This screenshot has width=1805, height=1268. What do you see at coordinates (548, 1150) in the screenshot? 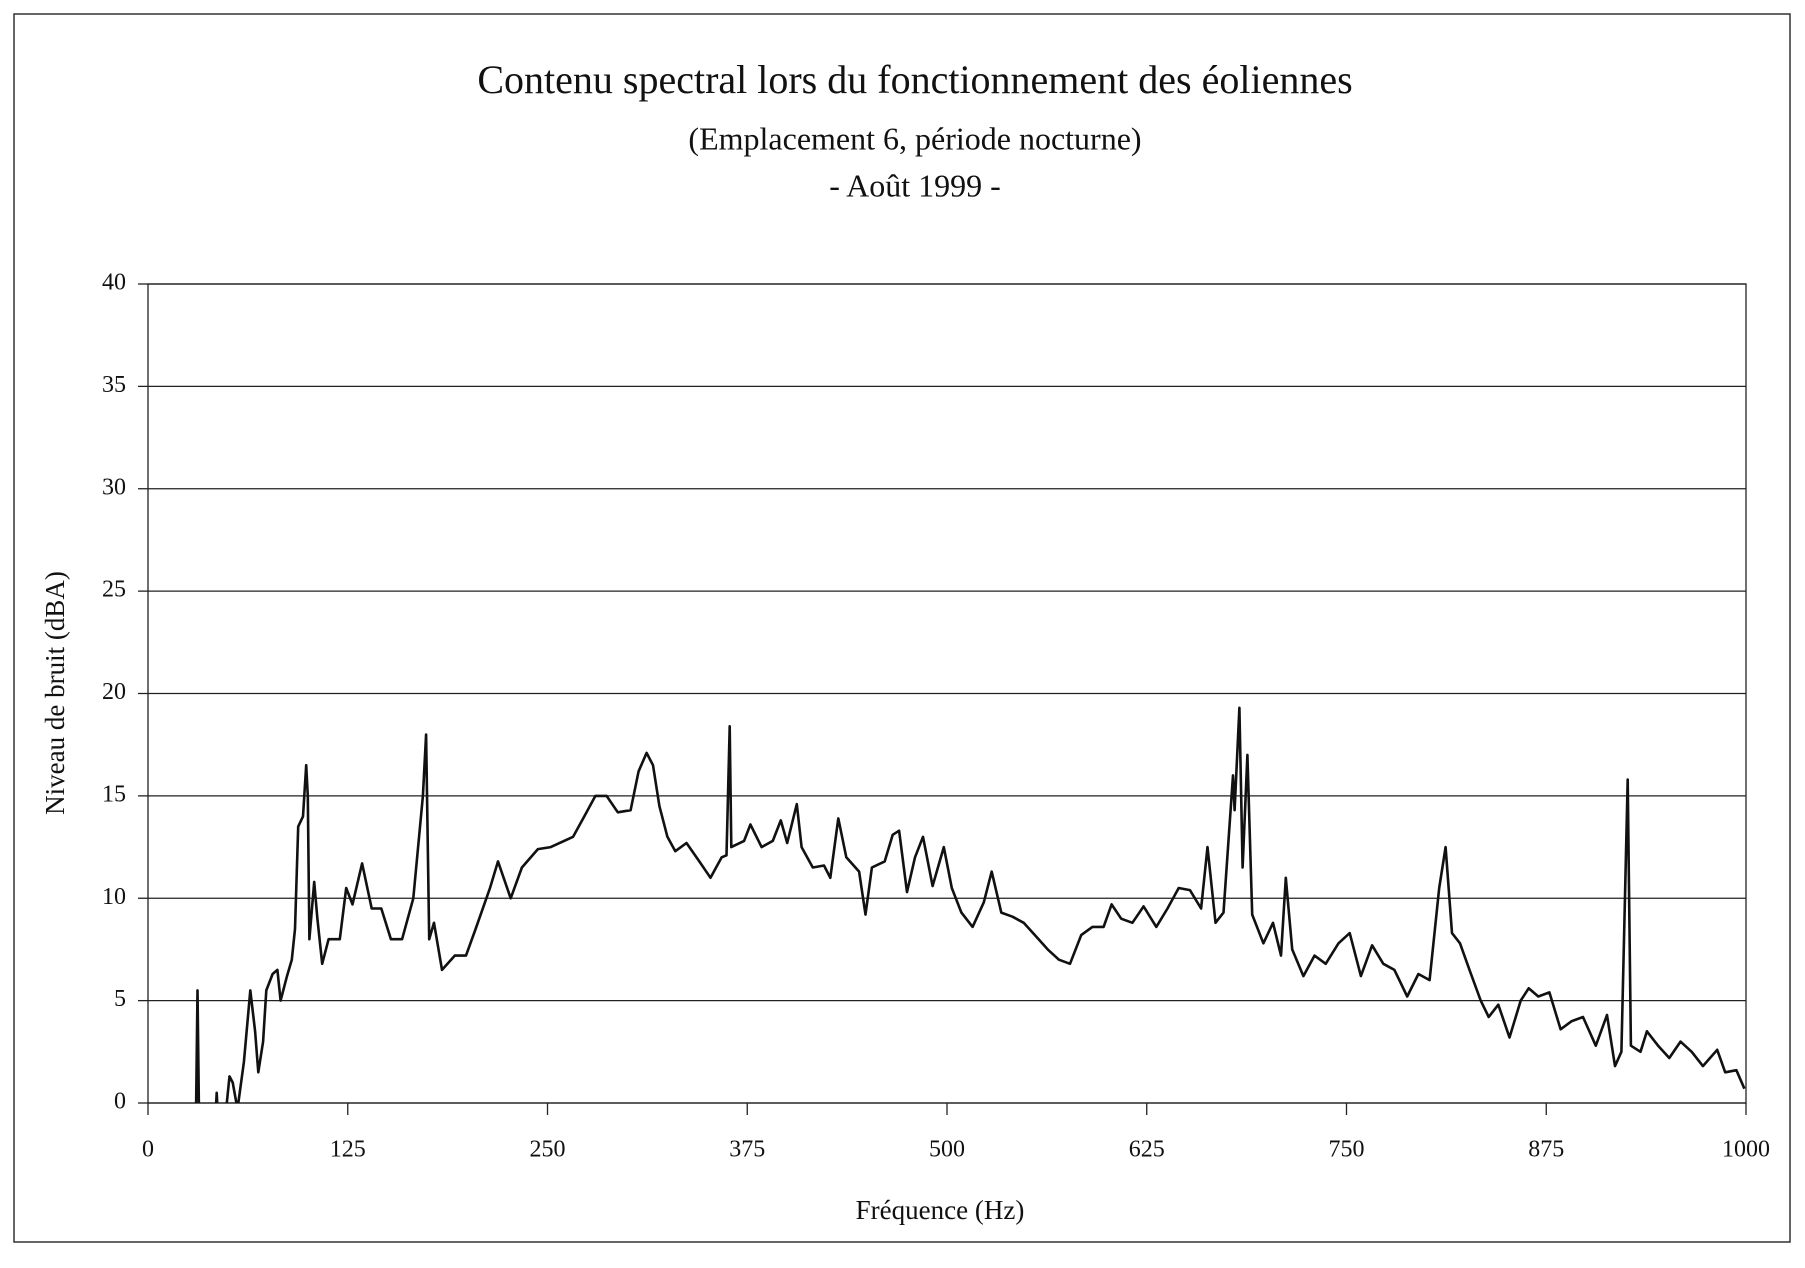
I see `x-tick-label: 250` at bounding box center [548, 1150].